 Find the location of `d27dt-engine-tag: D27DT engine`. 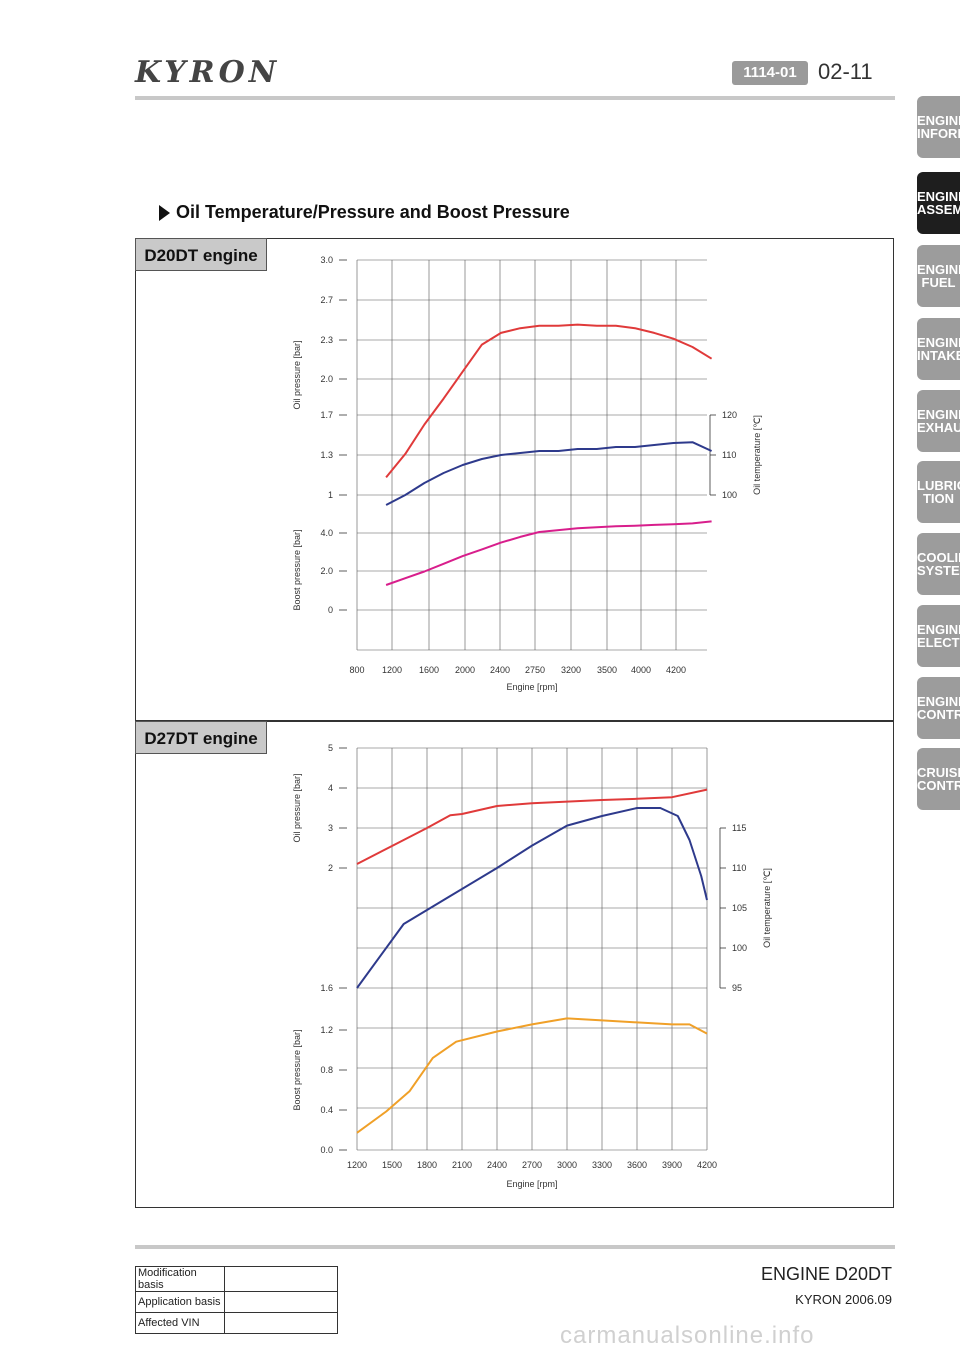

d27dt-engine-tag: D27DT engine is located at coordinates (201, 737).